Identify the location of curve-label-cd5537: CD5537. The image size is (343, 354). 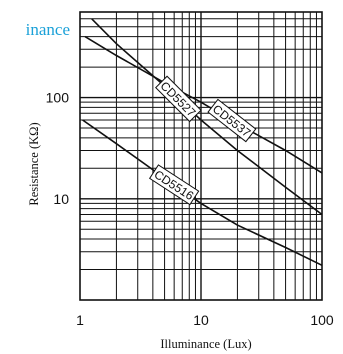
(232, 120).